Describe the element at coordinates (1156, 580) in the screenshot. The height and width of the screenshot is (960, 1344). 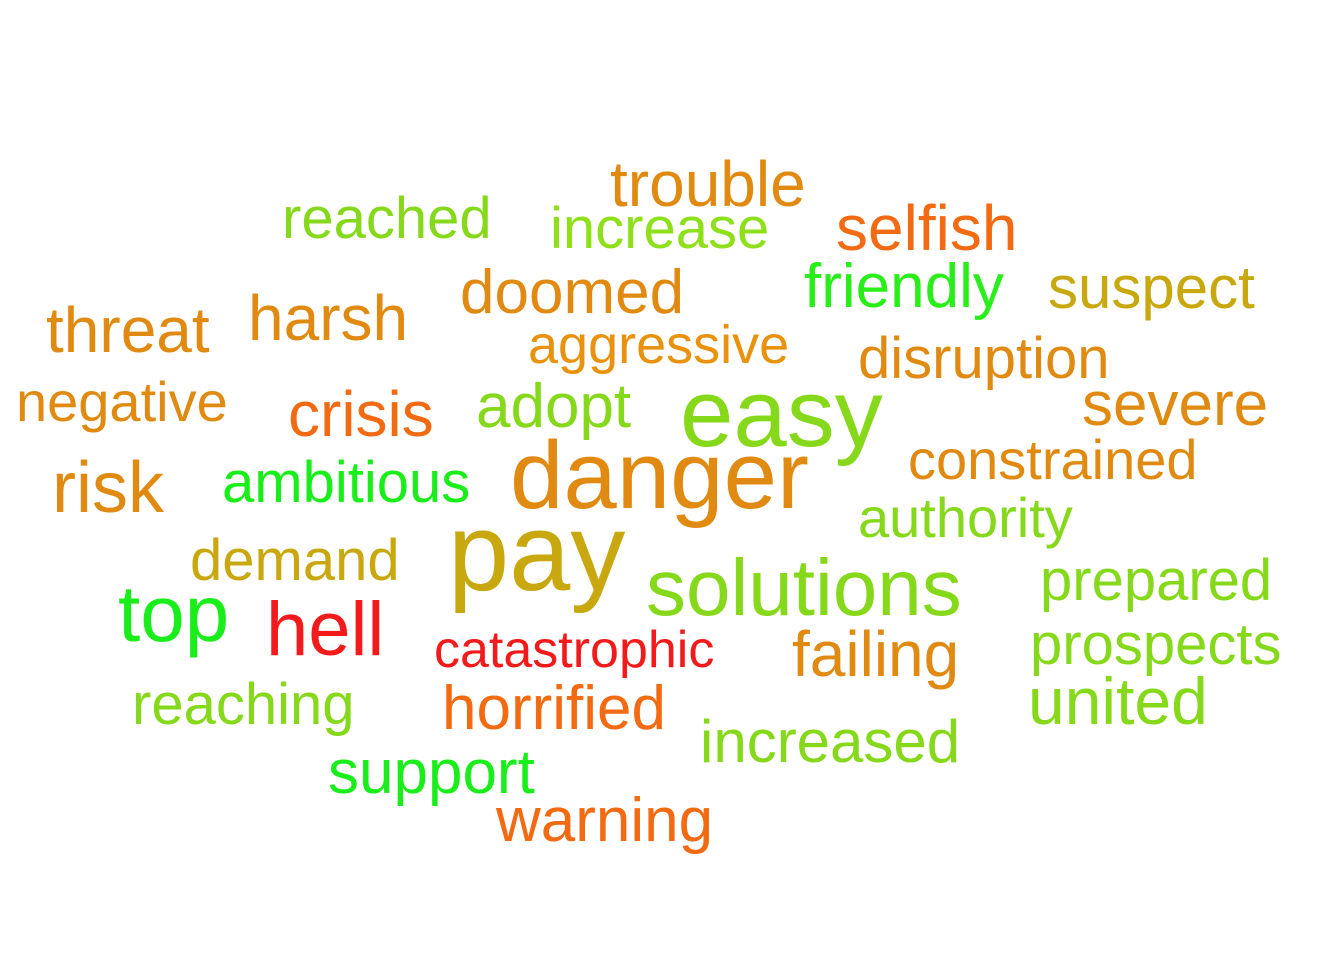
I see `word-prepared: prepared` at that location.